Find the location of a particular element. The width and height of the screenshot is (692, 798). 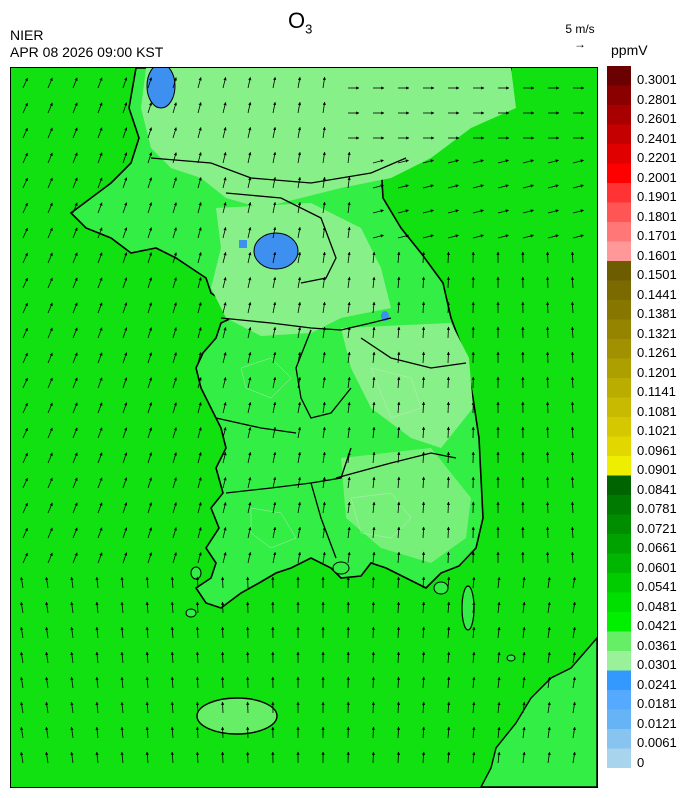

colorbar-tick-label: 0.1321 is located at coordinates (657, 333).